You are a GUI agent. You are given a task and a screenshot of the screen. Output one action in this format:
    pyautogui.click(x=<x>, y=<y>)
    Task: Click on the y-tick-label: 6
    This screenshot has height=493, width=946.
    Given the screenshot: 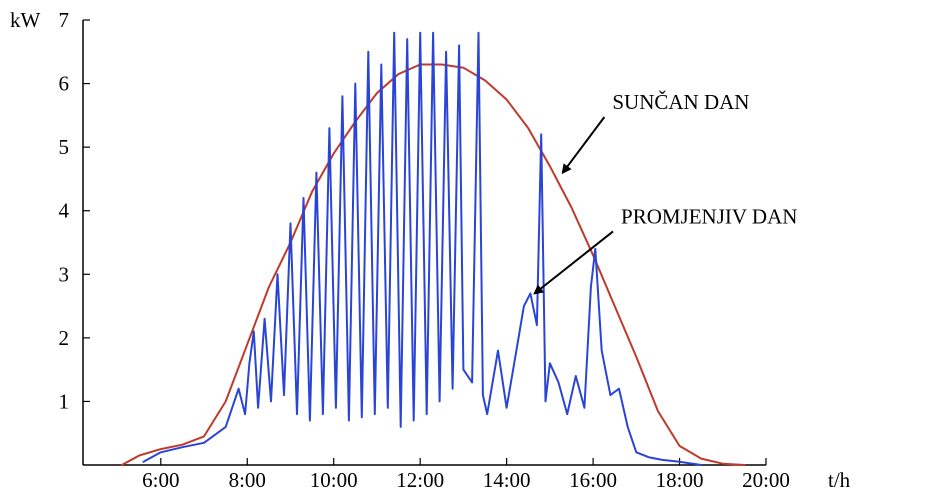 What is the action you would take?
    pyautogui.click(x=64, y=84)
    